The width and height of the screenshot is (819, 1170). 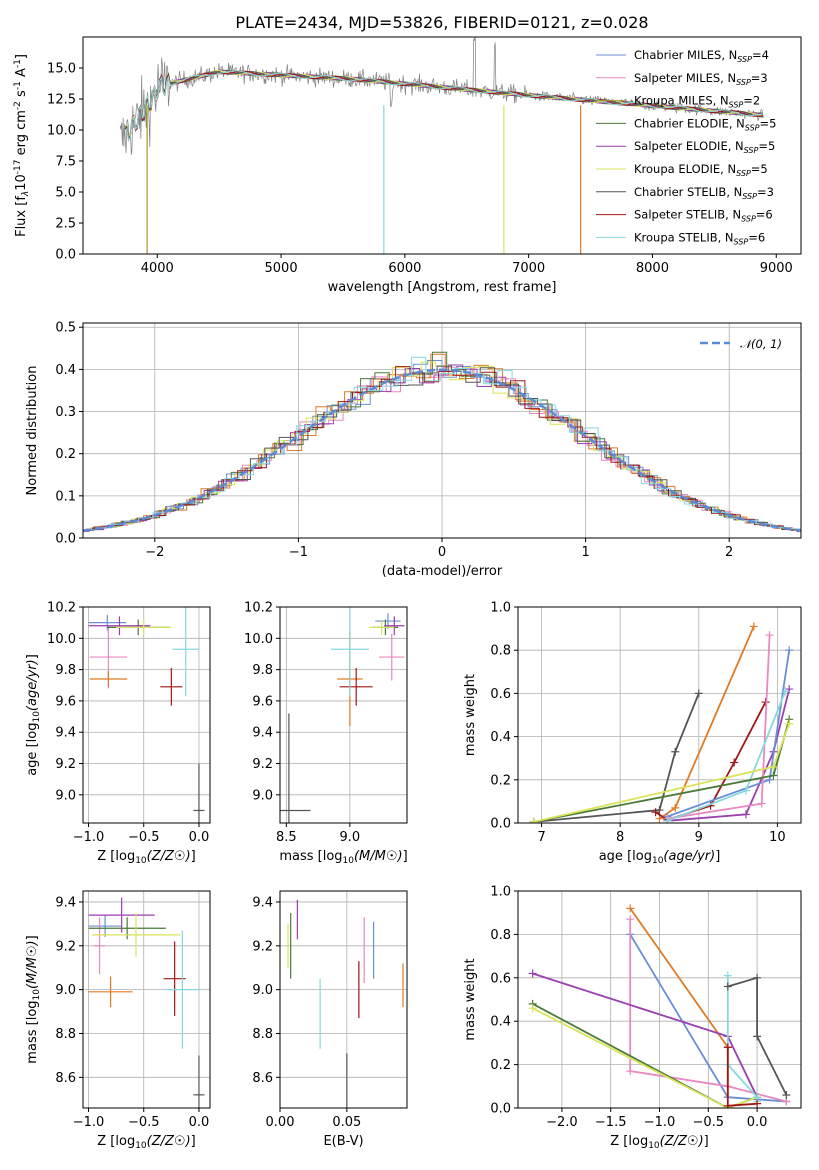 I want to click on gaussian-legend-label: 𝒩(0, 1), so click(x=761, y=344).